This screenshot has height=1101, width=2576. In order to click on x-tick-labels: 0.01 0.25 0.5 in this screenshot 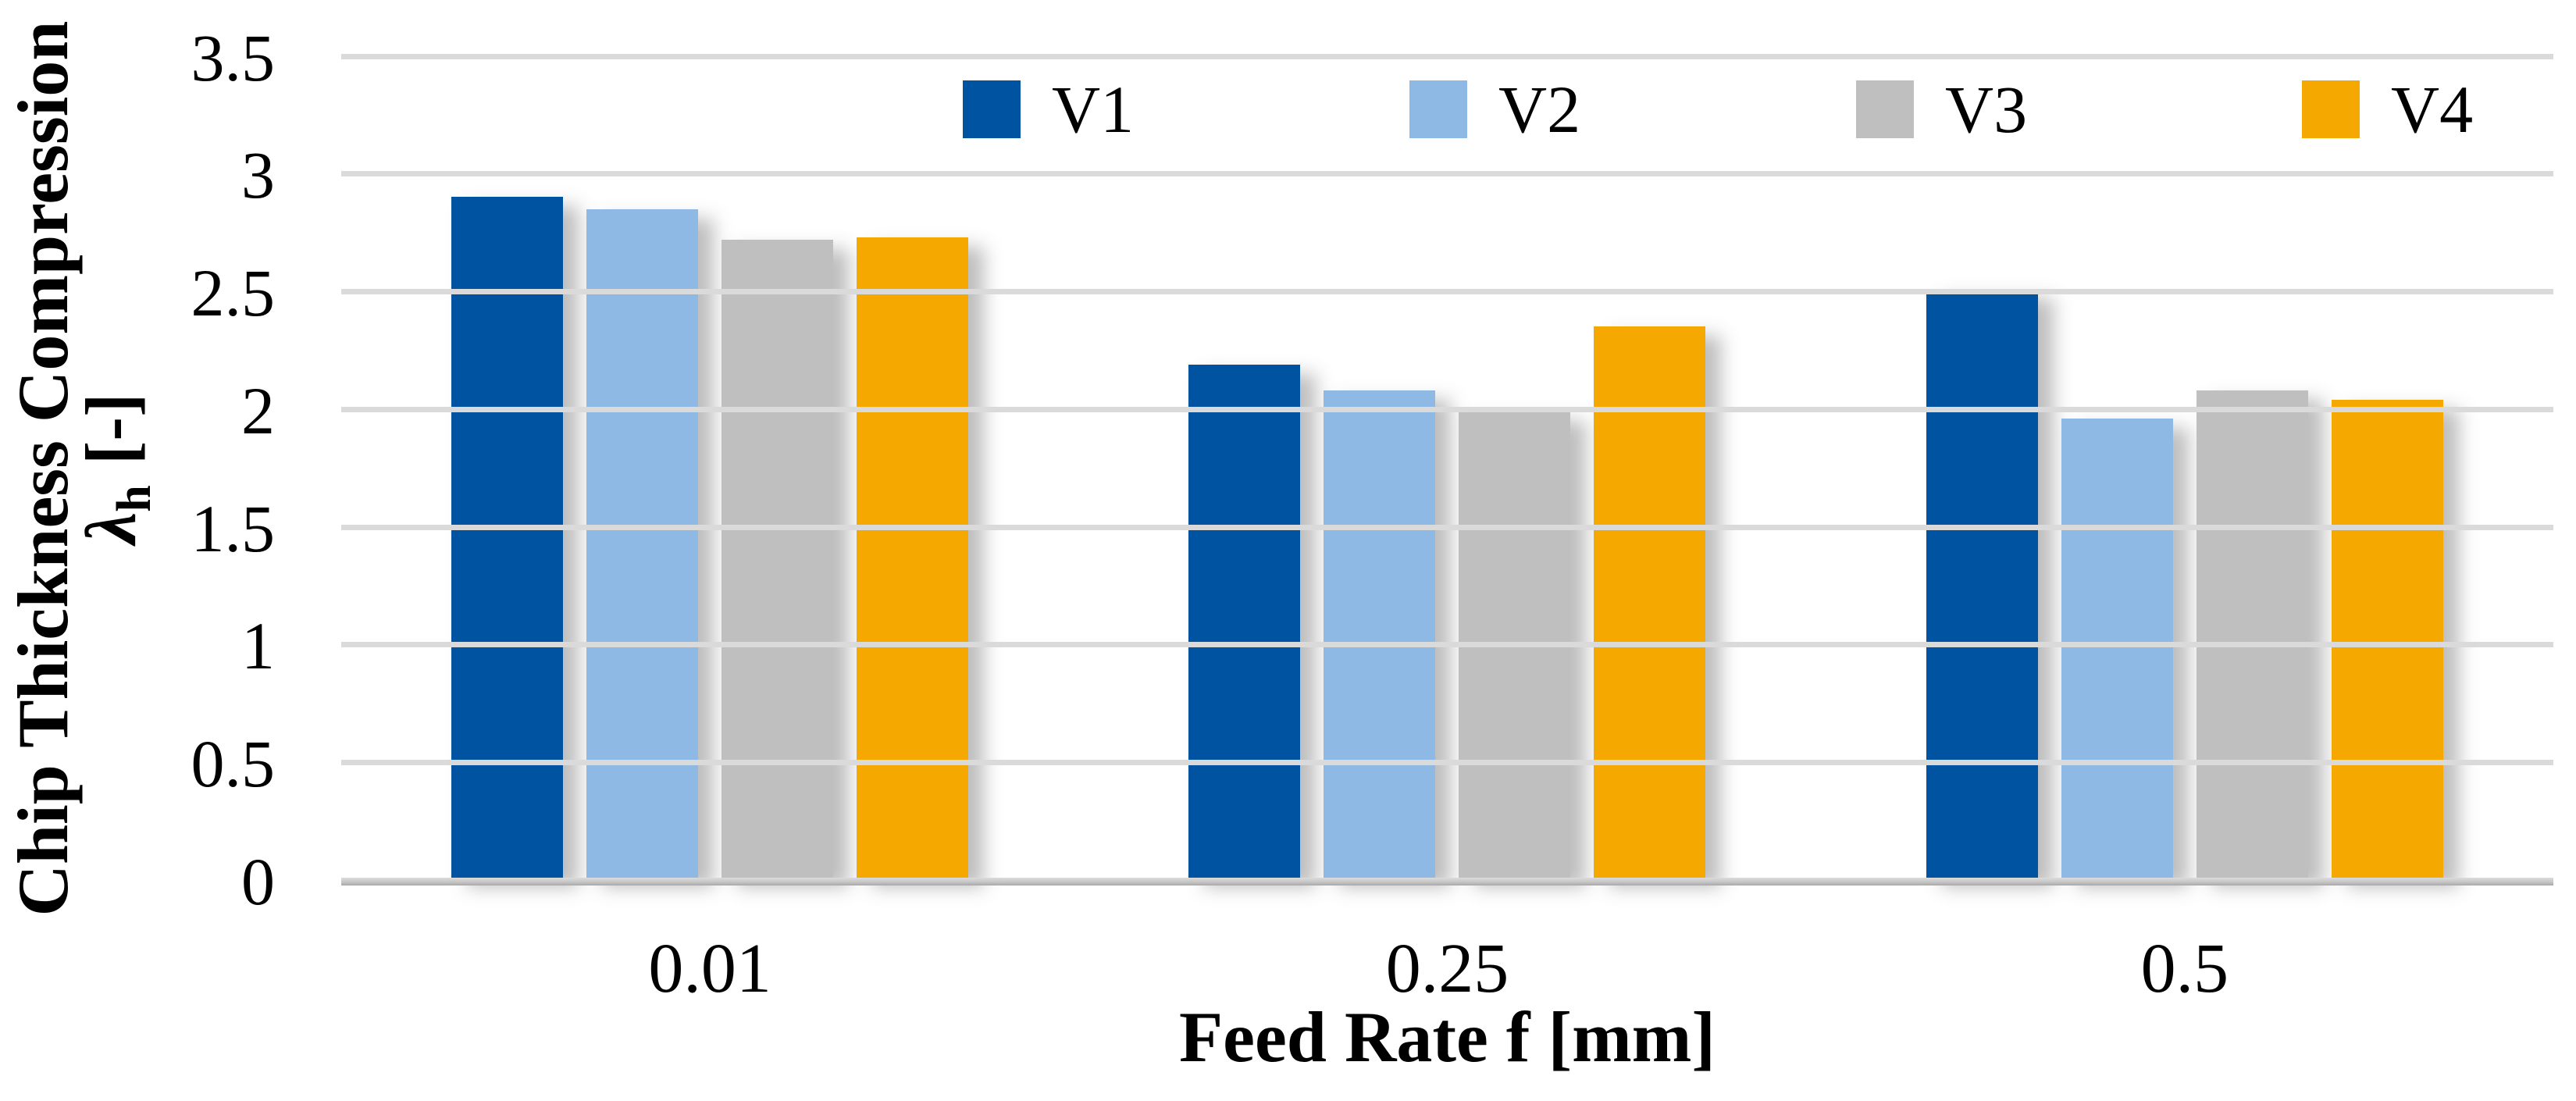, I will do `click(1447, 969)`.